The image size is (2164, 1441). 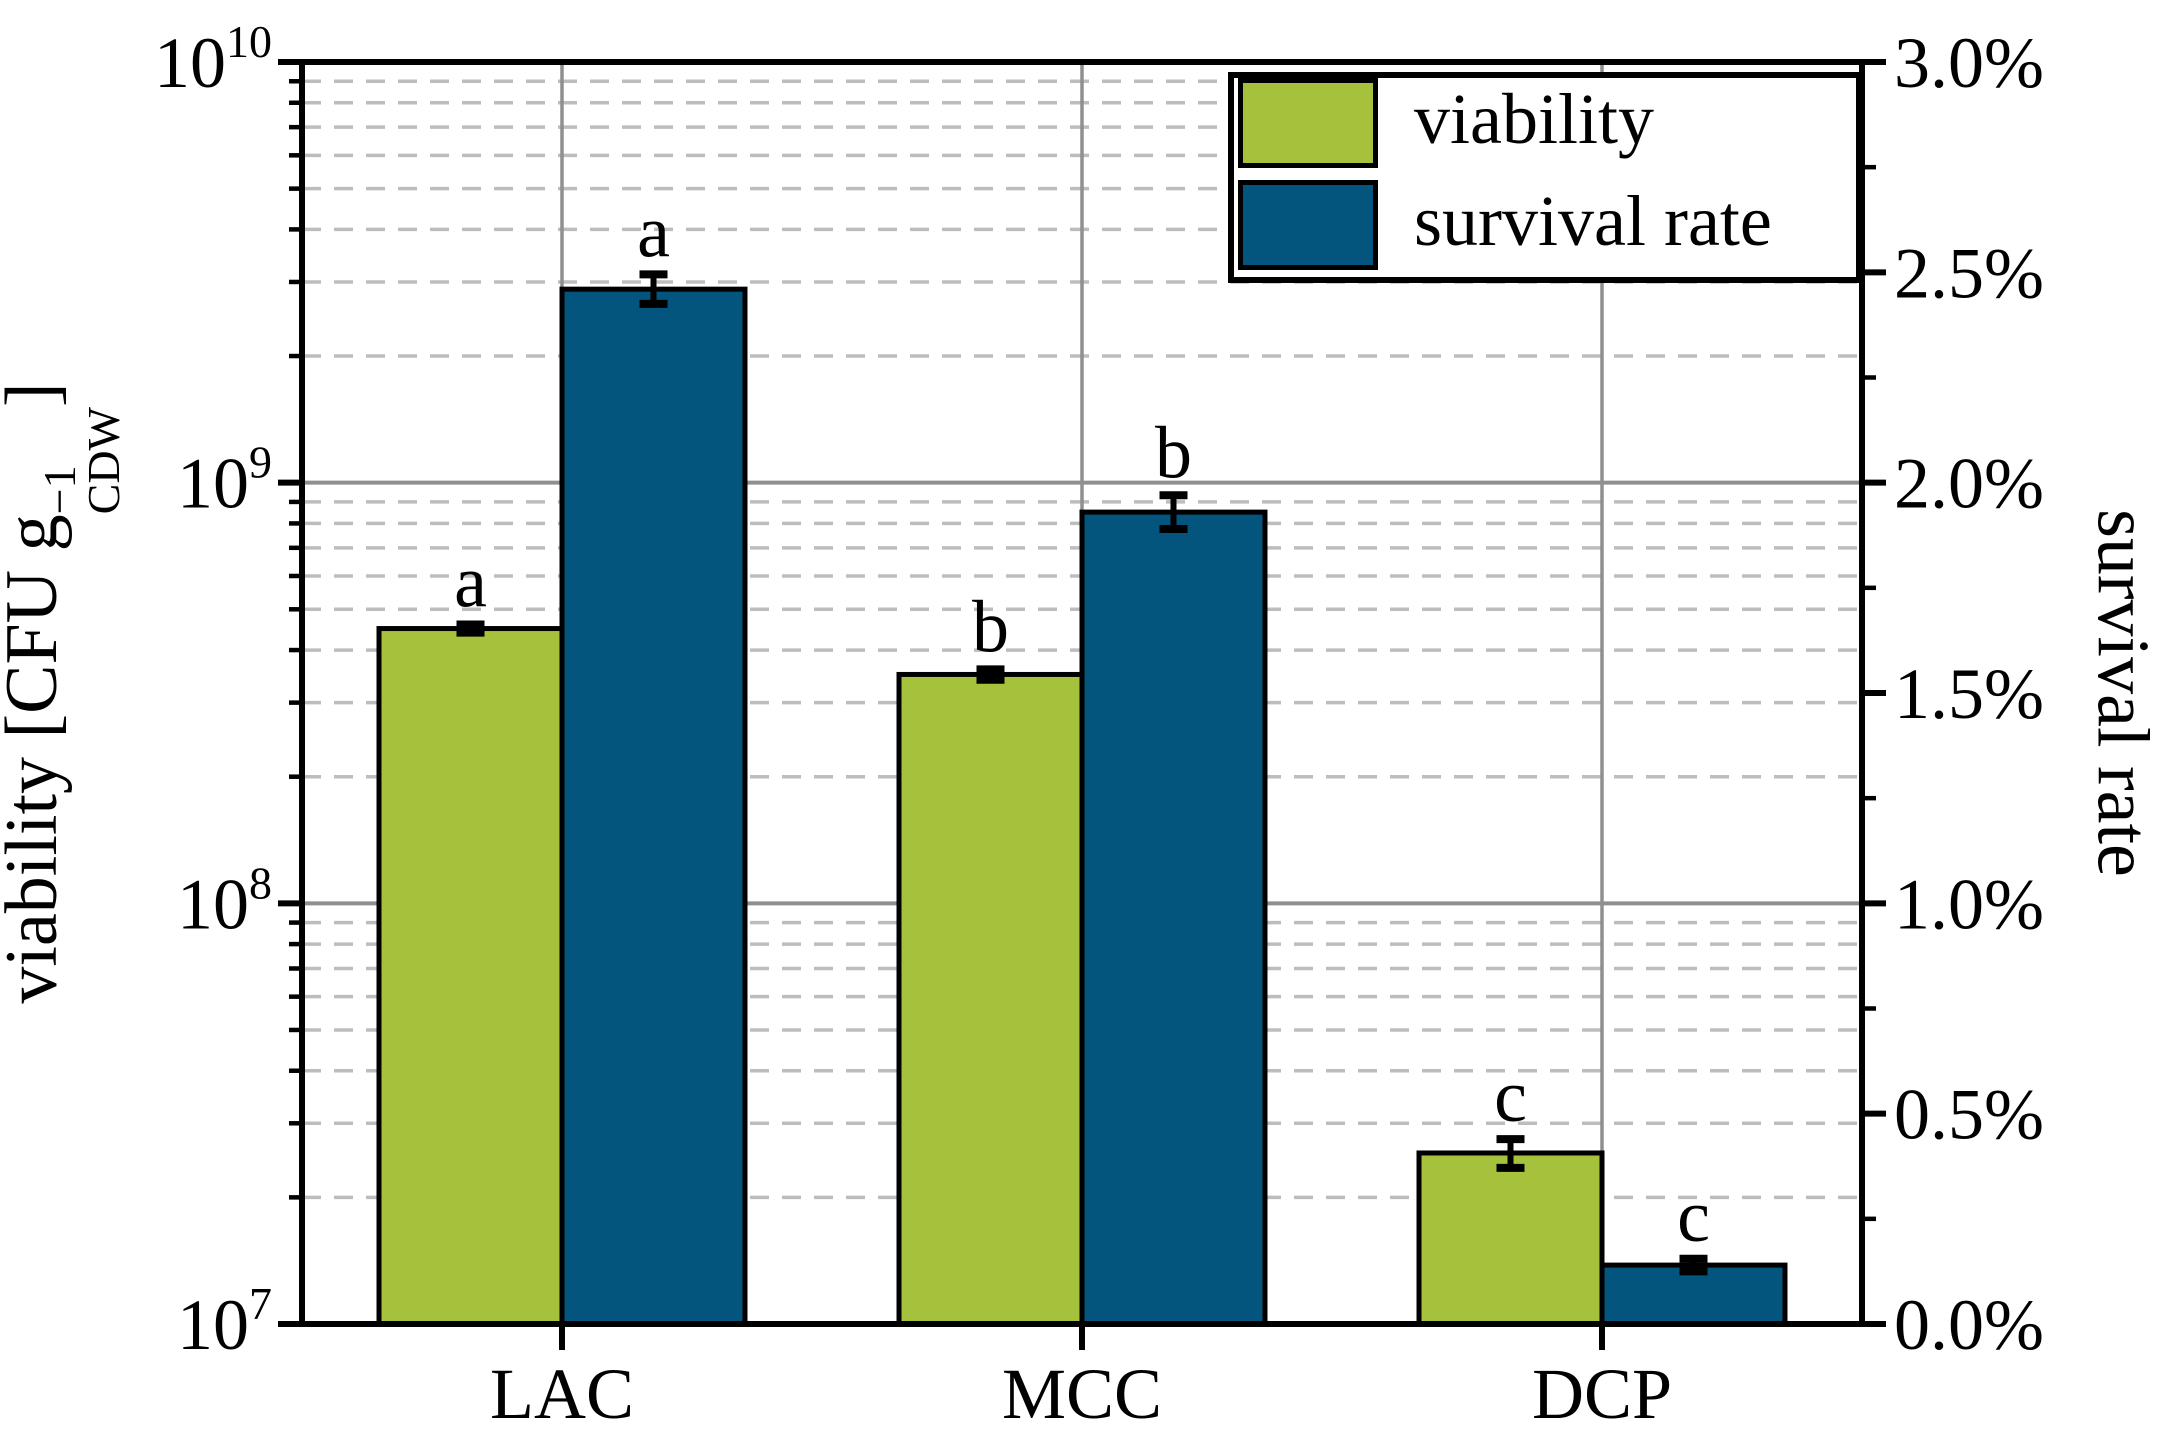 I want to click on error-bar-survival-rate-DCP, so click(x=1693, y=1265).